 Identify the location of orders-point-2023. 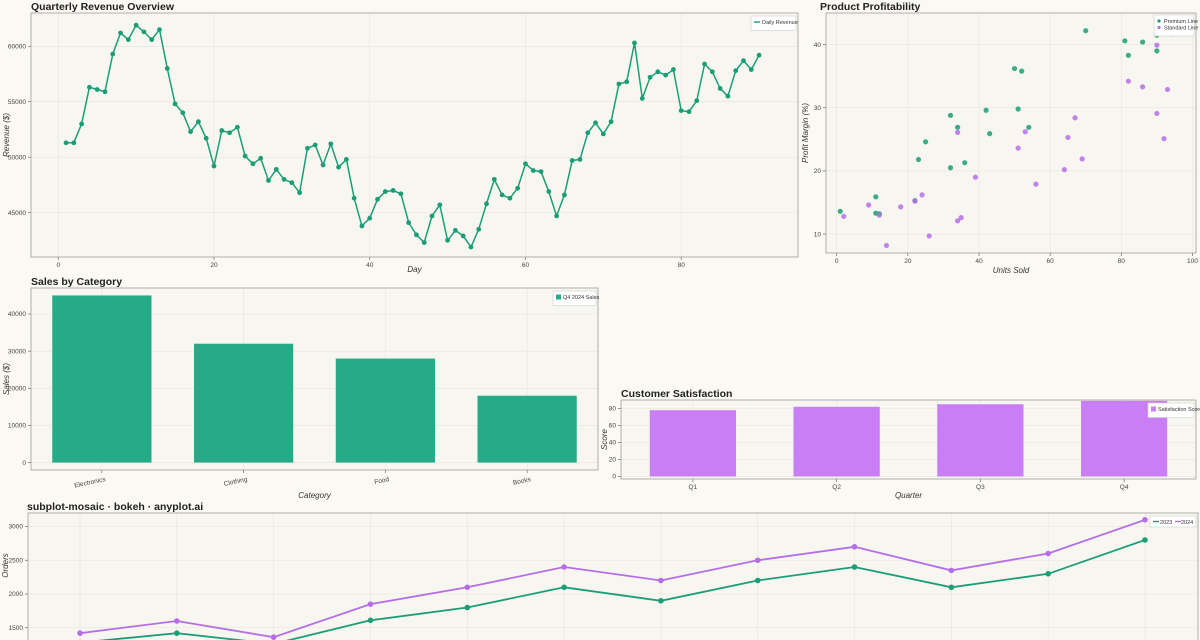
(467, 607).